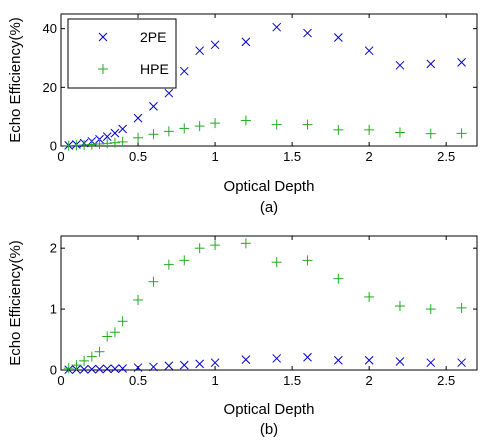 This screenshot has height=443, width=484. What do you see at coordinates (103, 37) in the screenshot?
I see `legend-marker-2pe` at bounding box center [103, 37].